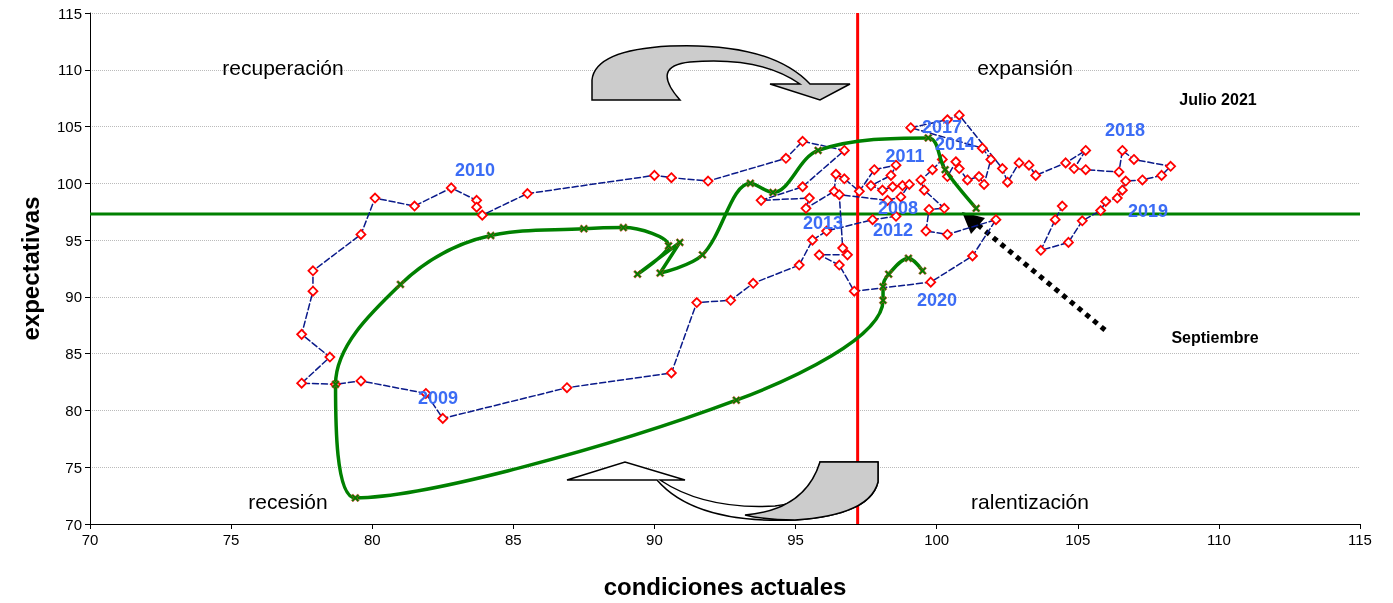  Describe the element at coordinates (475, 170) in the screenshot. I see `annotation: 2010` at that location.